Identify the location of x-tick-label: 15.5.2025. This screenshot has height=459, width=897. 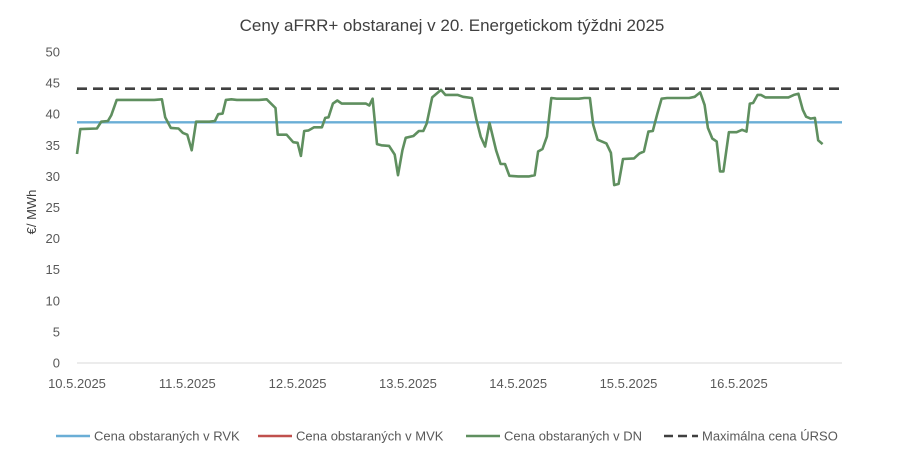
(629, 383).